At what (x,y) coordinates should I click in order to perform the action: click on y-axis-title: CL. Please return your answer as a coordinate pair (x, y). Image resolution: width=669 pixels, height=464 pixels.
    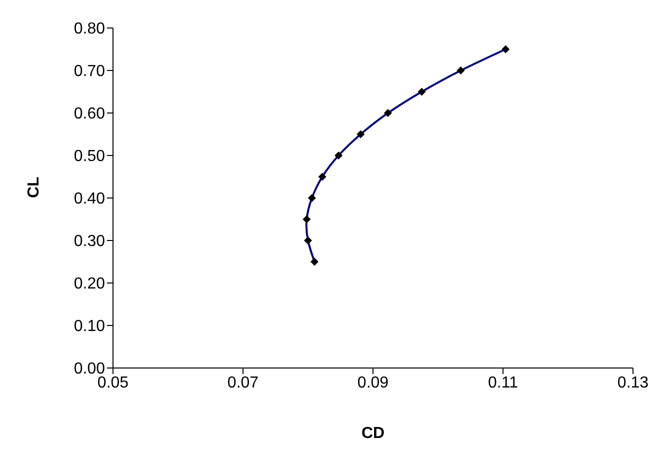
    Looking at the image, I should click on (34, 187).